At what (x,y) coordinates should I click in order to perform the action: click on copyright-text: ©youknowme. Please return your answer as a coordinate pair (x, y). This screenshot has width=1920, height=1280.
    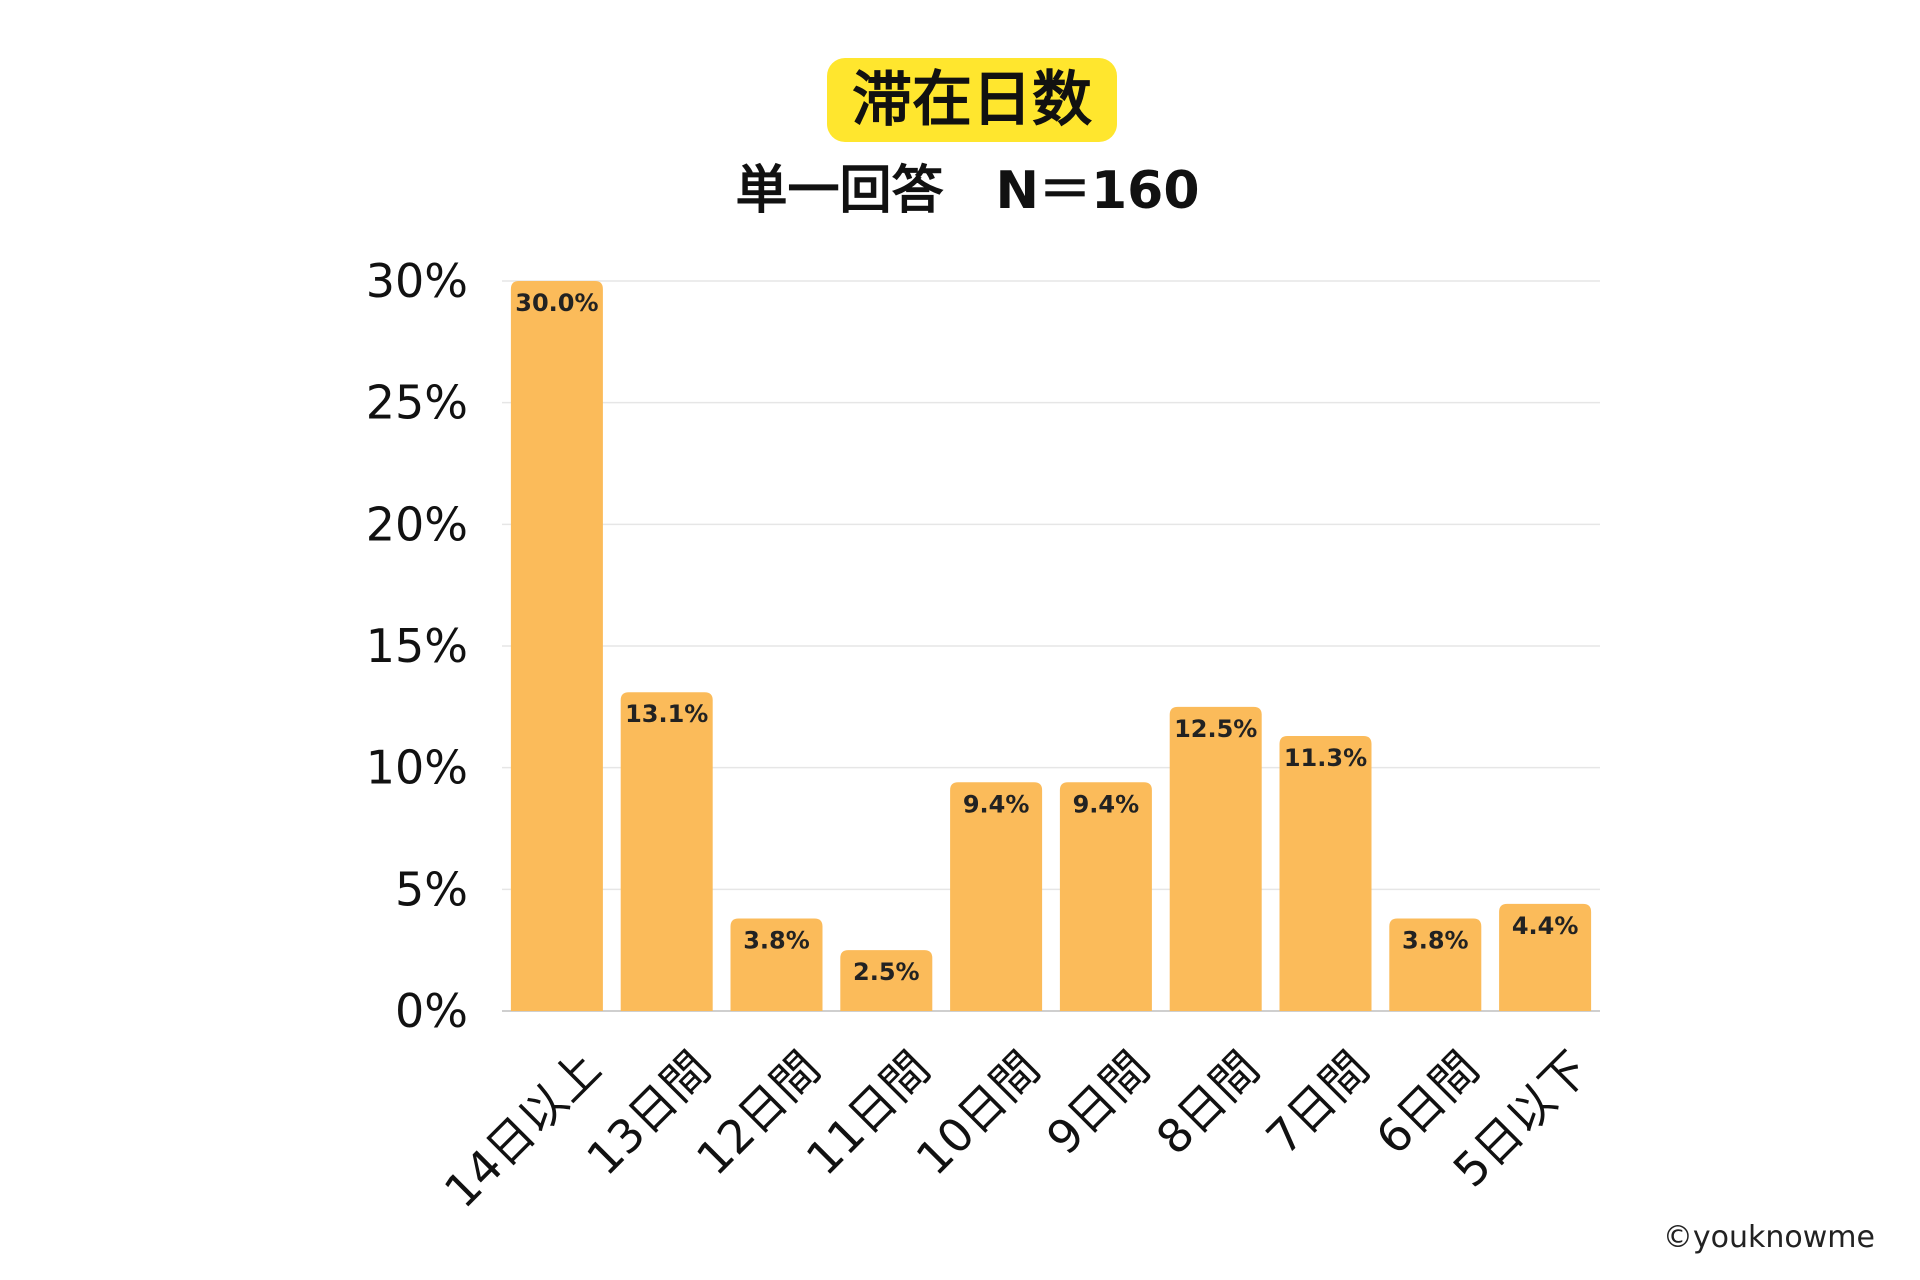
    Looking at the image, I should click on (1768, 1237).